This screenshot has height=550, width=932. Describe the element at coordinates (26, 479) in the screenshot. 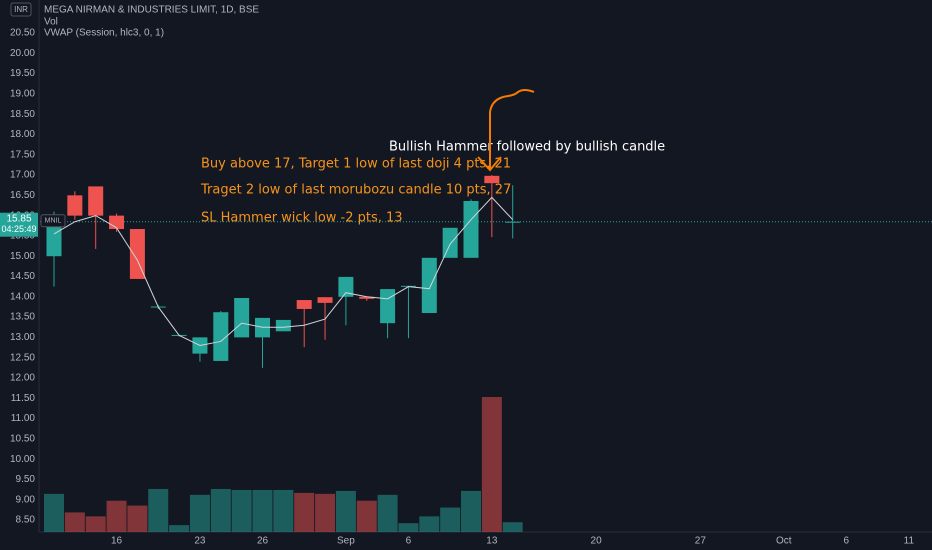

I see `y-tick-label: 9.50` at that location.